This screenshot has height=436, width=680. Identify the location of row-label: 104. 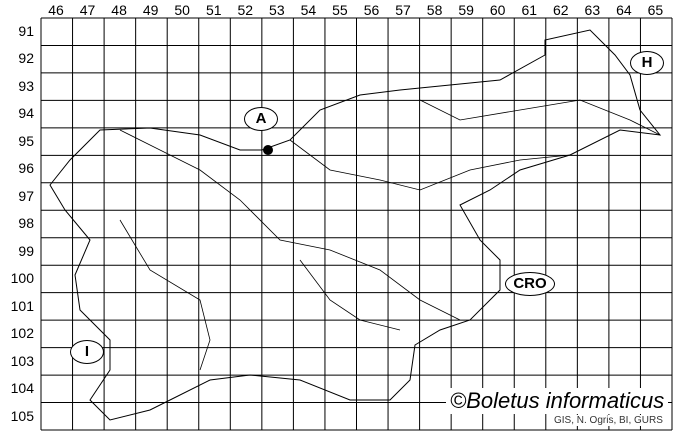
(22, 388).